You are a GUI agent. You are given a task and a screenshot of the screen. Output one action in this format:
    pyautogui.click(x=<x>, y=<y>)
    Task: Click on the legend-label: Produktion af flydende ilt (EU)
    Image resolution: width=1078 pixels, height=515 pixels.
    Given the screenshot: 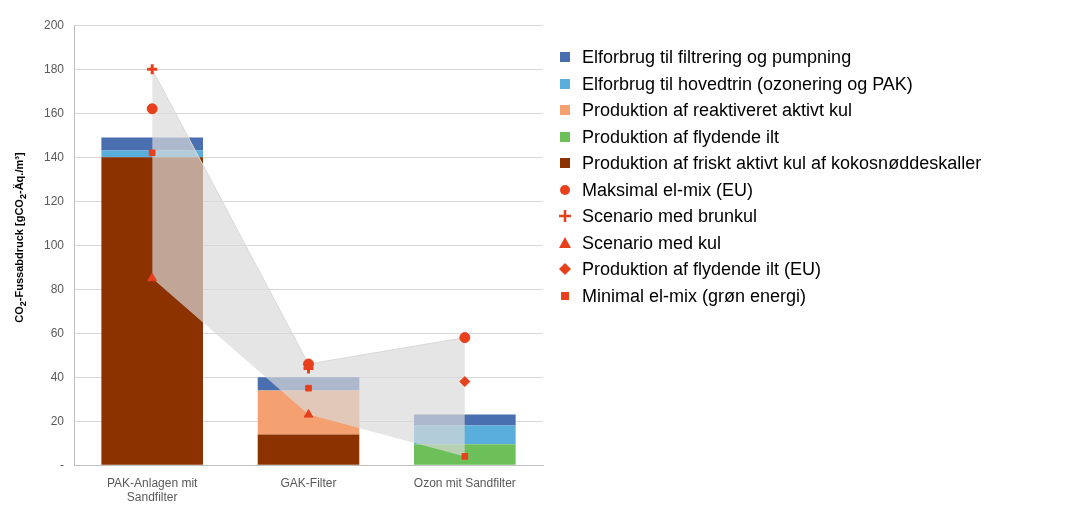 What is the action you would take?
    pyautogui.click(x=702, y=269)
    